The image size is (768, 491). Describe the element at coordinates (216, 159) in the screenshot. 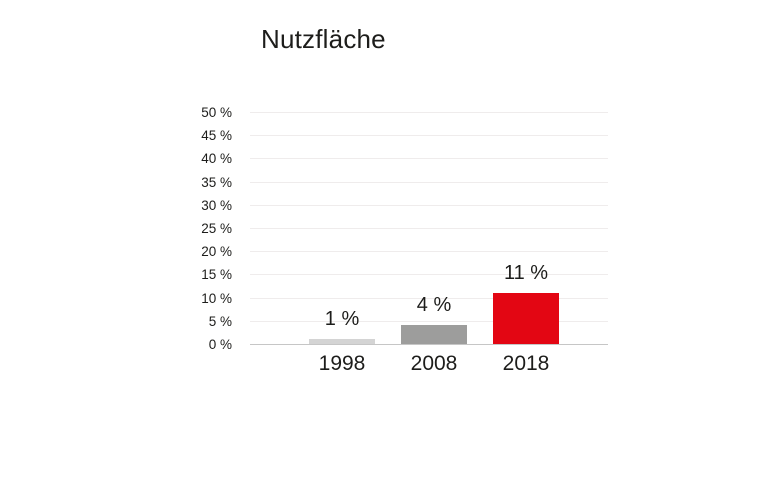

I see `y-tick-label-40: 40 %` at that location.